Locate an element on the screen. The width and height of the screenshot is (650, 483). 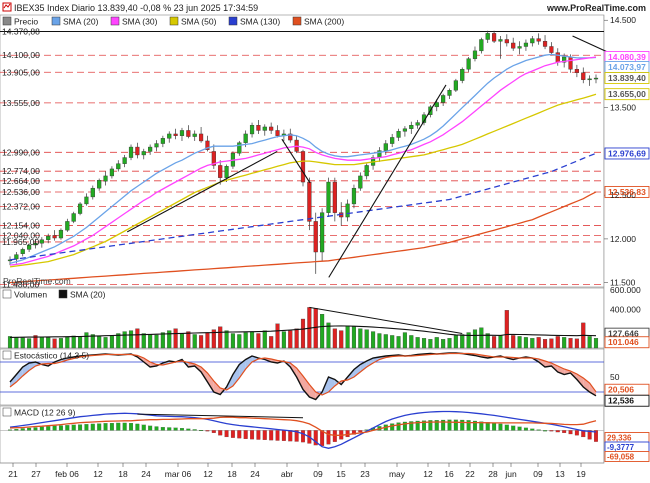
legend-label: SMA (130) is located at coordinates (260, 22).